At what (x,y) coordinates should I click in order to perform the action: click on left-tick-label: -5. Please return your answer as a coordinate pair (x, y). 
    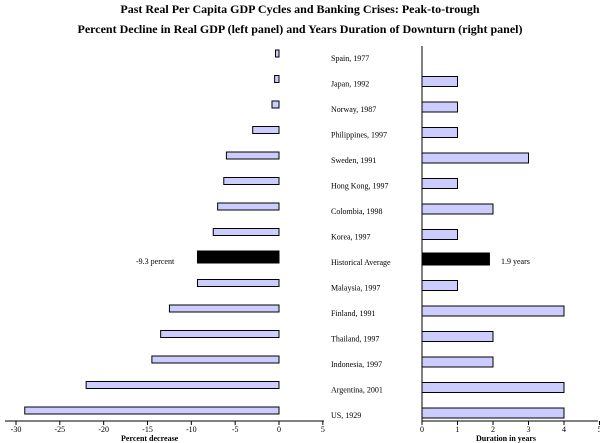
    Looking at the image, I should click on (235, 429).